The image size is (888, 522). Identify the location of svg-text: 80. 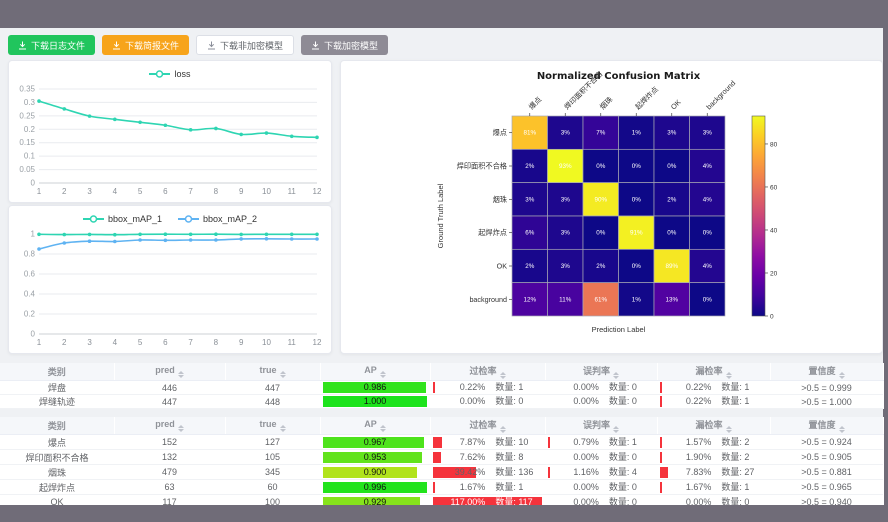
(774, 144).